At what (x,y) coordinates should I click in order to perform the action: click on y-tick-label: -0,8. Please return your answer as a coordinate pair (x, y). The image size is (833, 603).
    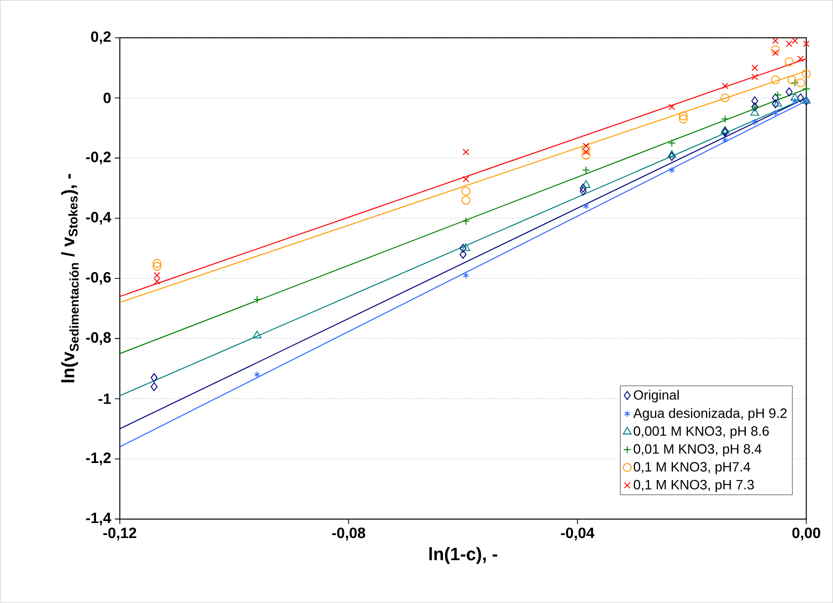
    Looking at the image, I should click on (98, 339).